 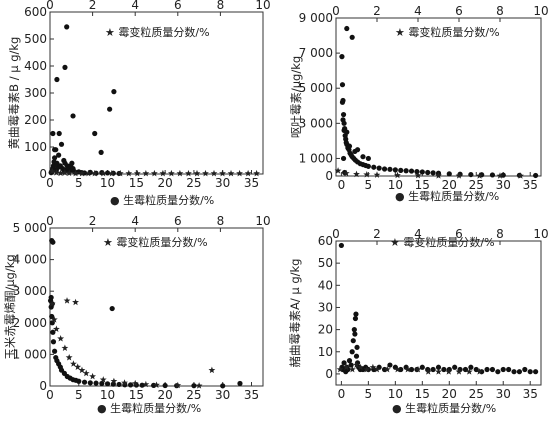 I want to click on y-tick-label: 60, so click(x=325, y=241).